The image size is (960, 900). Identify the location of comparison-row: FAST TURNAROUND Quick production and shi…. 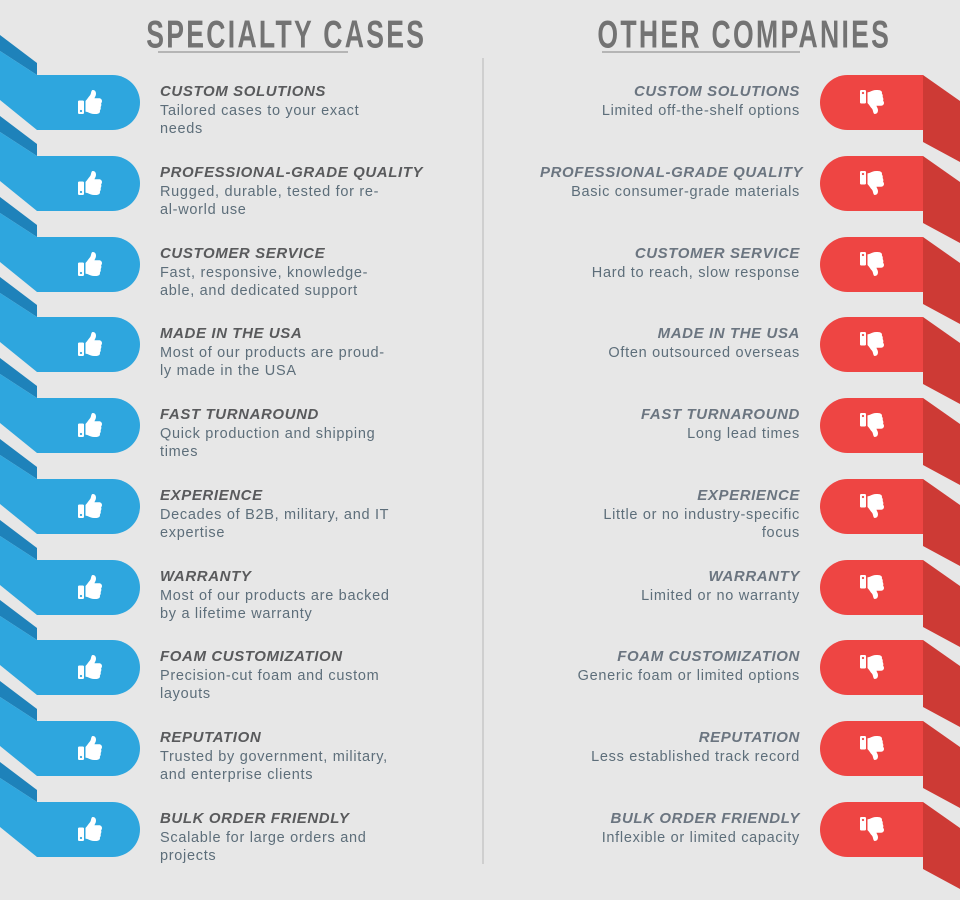
(480, 421).